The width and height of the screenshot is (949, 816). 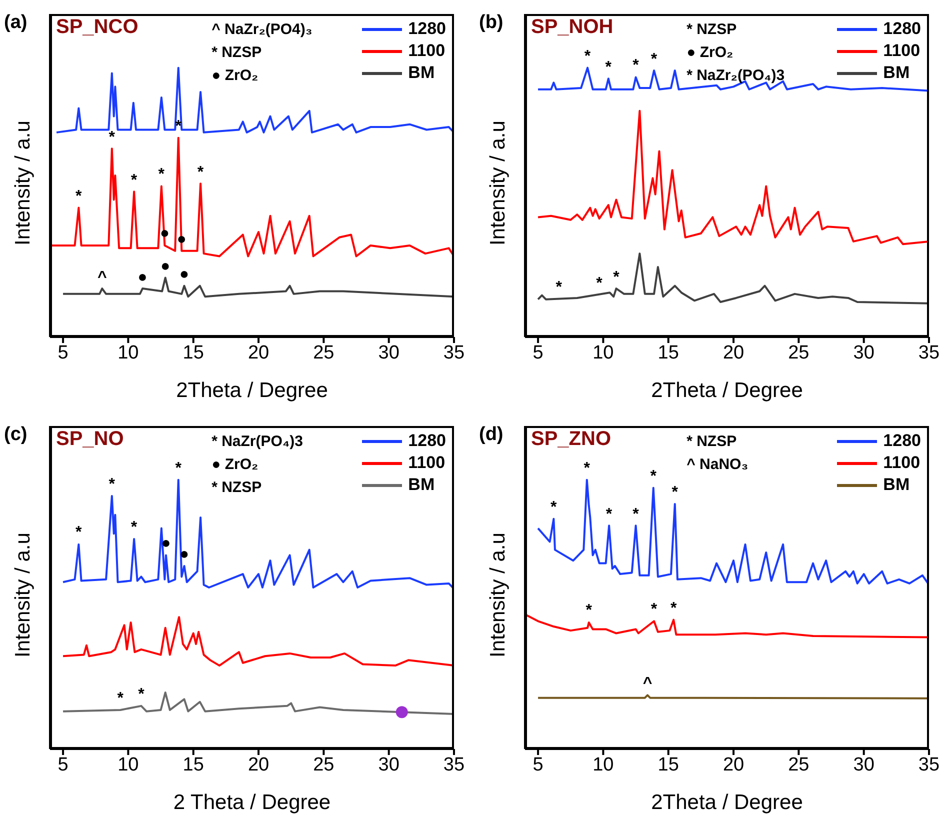 I want to click on chart-title: (b), so click(x=491, y=23).